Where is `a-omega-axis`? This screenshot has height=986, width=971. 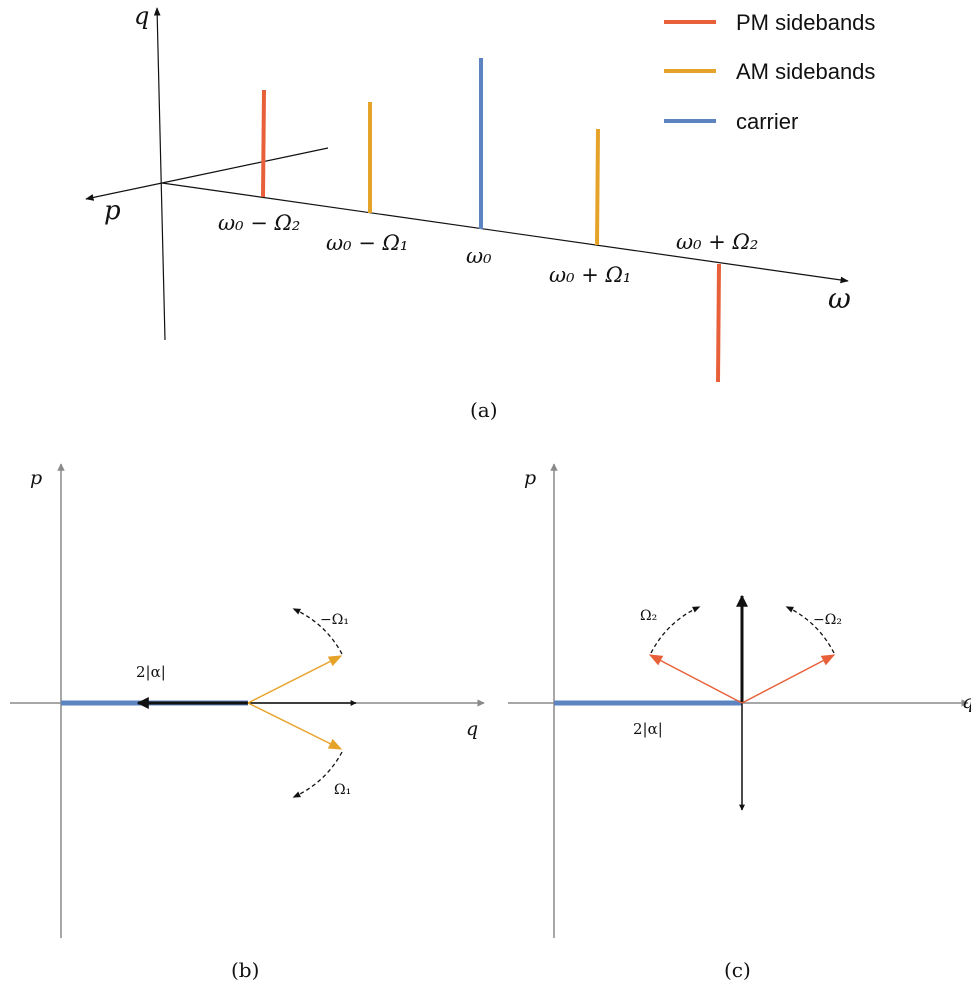
a-omega-axis is located at coordinates (505, 233).